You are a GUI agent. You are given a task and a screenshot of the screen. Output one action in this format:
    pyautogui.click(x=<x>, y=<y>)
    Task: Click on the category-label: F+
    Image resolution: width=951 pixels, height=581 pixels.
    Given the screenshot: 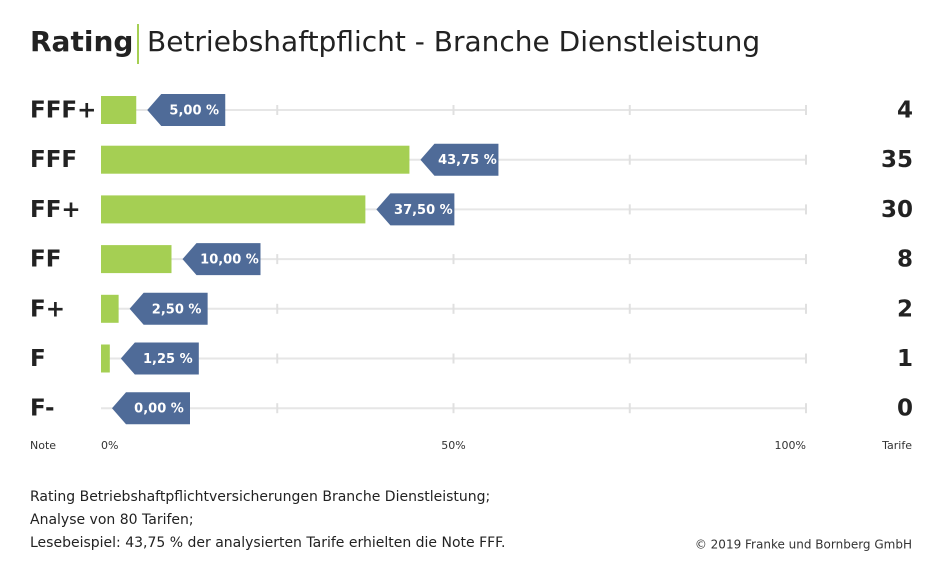 What is the action you would take?
    pyautogui.click(x=47, y=309)
    